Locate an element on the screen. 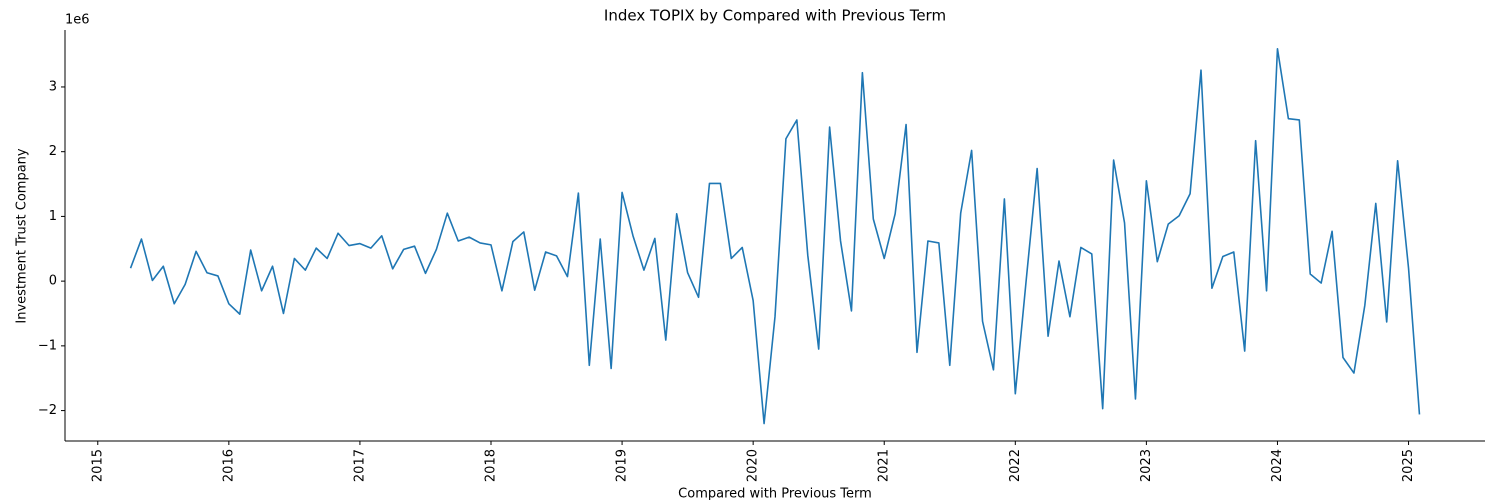  y-offset-label: 1e6 is located at coordinates (77, 20).